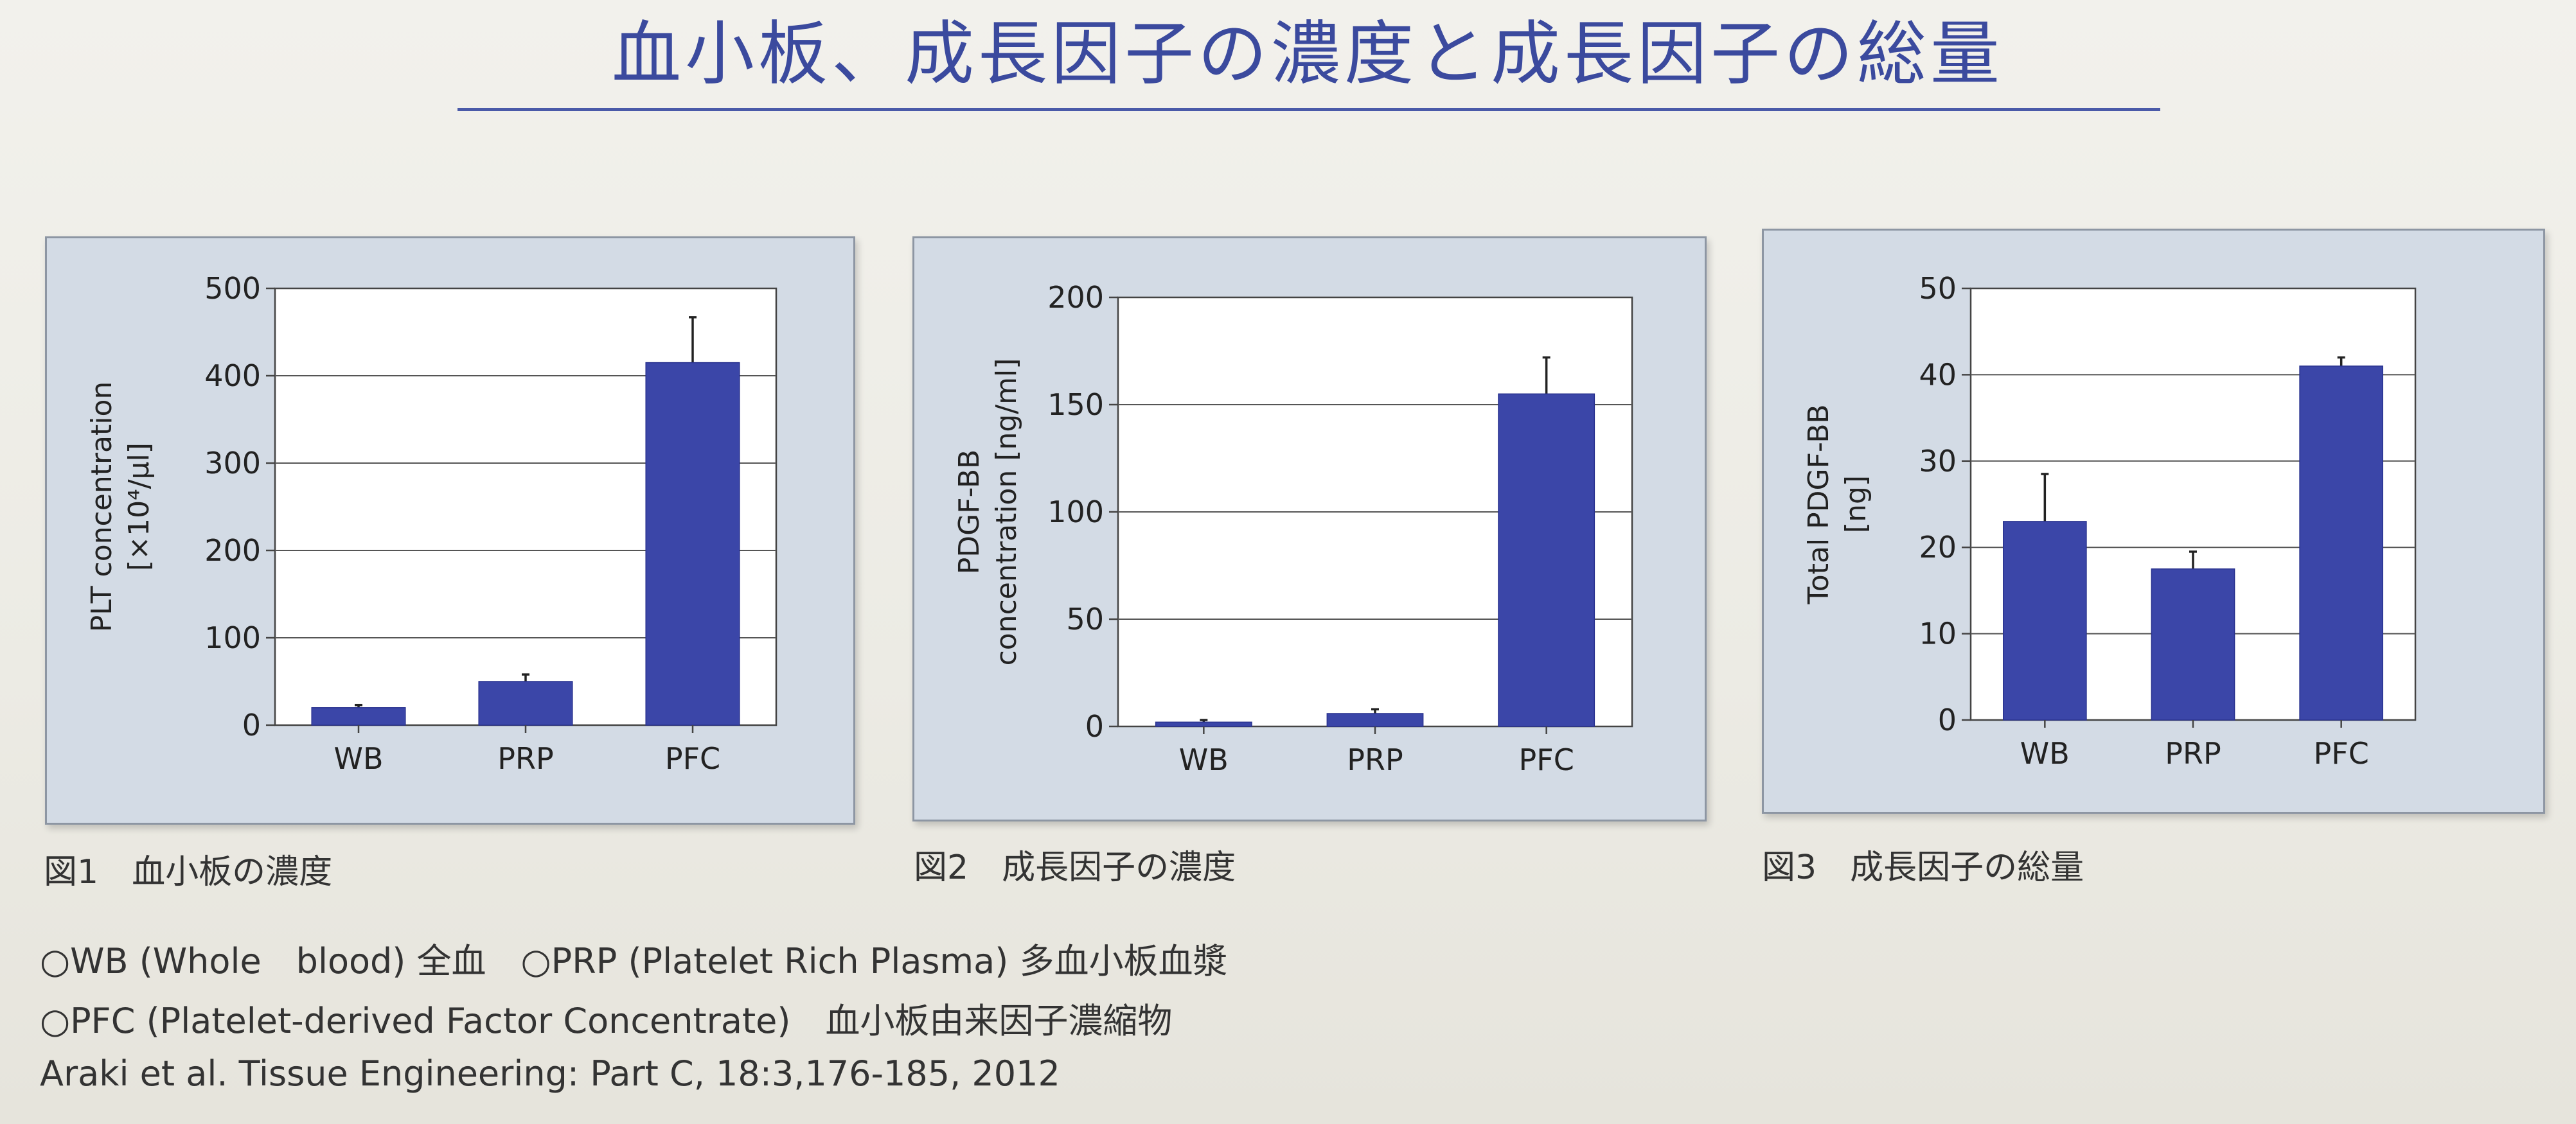 The image size is (2576, 1124). What do you see at coordinates (189, 872) in the screenshot?
I see `figure-caption-1: 図1 血小板の濃度` at bounding box center [189, 872].